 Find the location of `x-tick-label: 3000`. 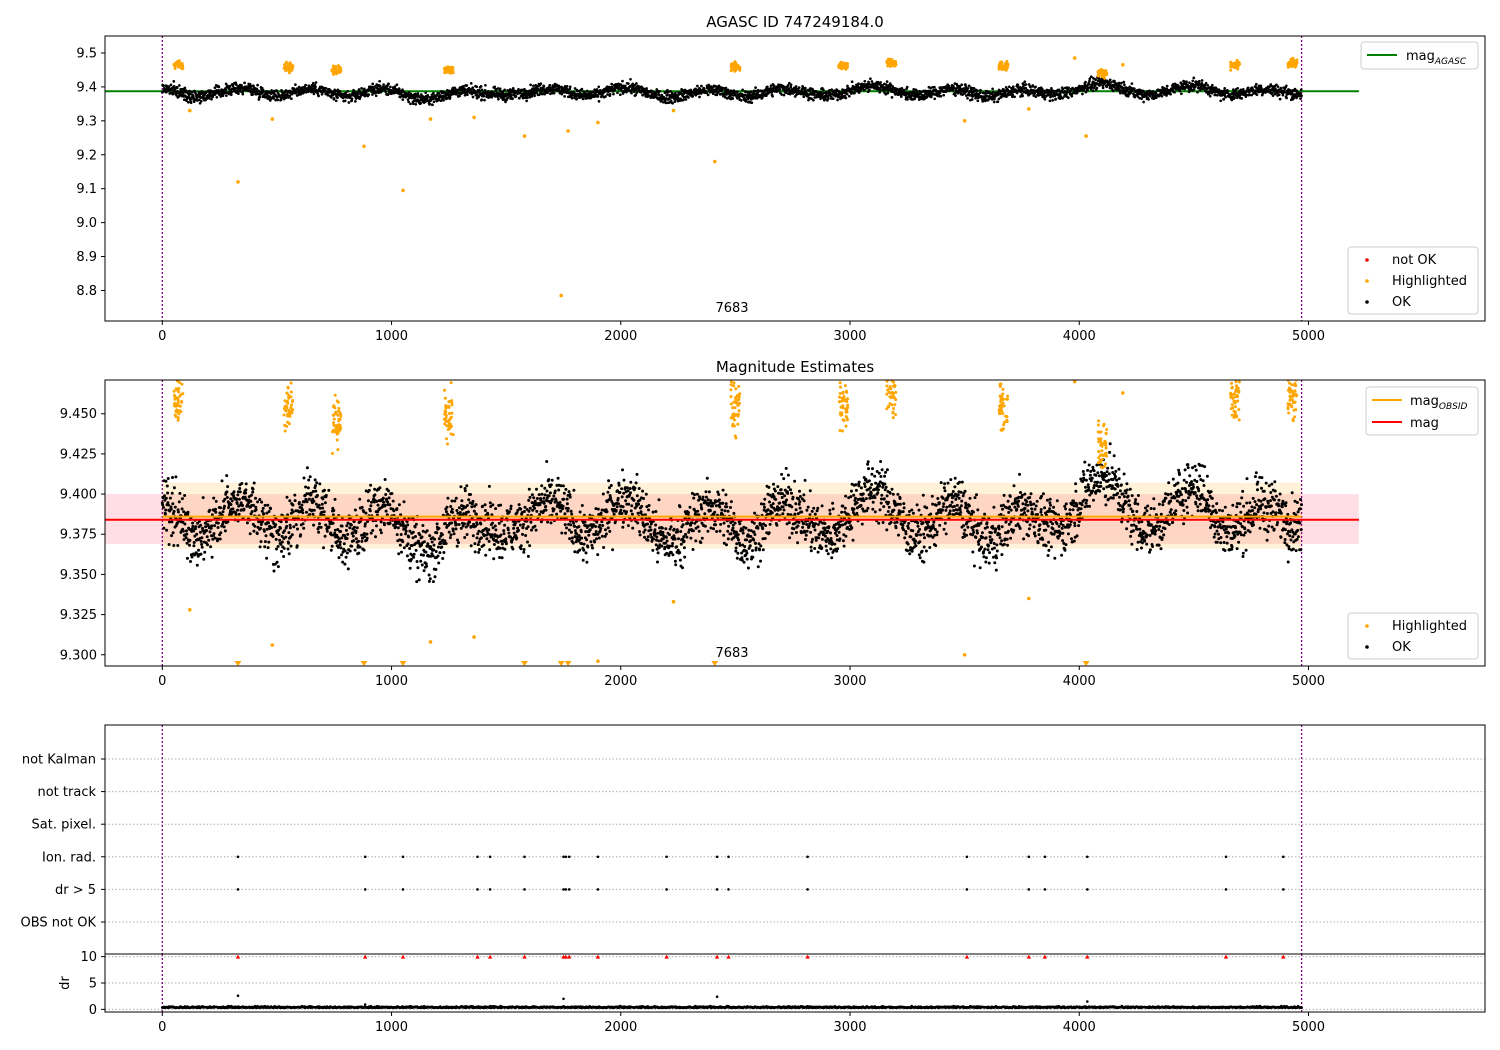

x-tick-label: 3000 is located at coordinates (849, 336).